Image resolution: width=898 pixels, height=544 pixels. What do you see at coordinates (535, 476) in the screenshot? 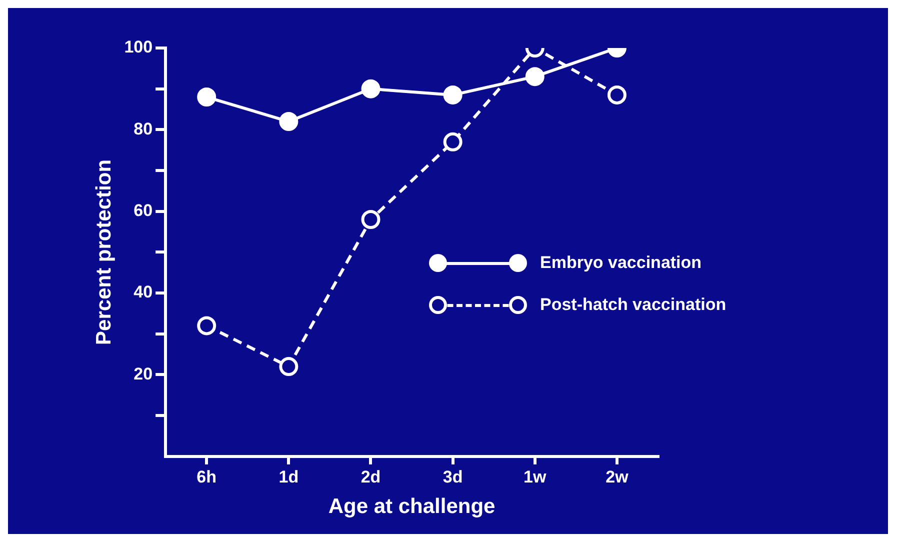
I see `x-tick-label: 1w` at bounding box center [535, 476].